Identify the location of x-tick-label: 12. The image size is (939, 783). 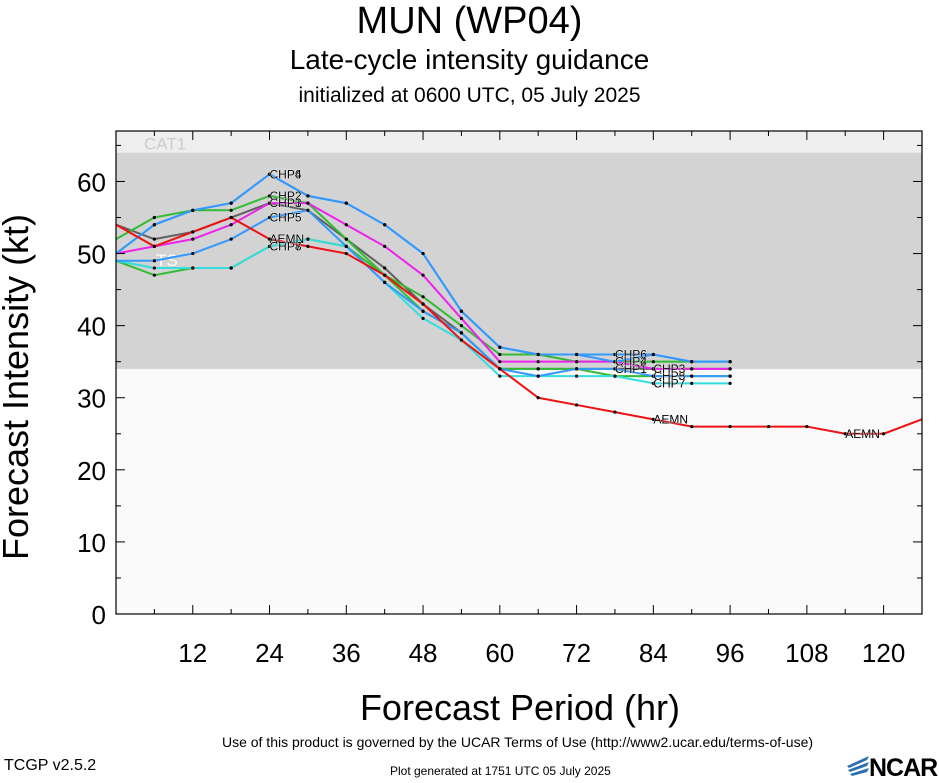
(192, 653).